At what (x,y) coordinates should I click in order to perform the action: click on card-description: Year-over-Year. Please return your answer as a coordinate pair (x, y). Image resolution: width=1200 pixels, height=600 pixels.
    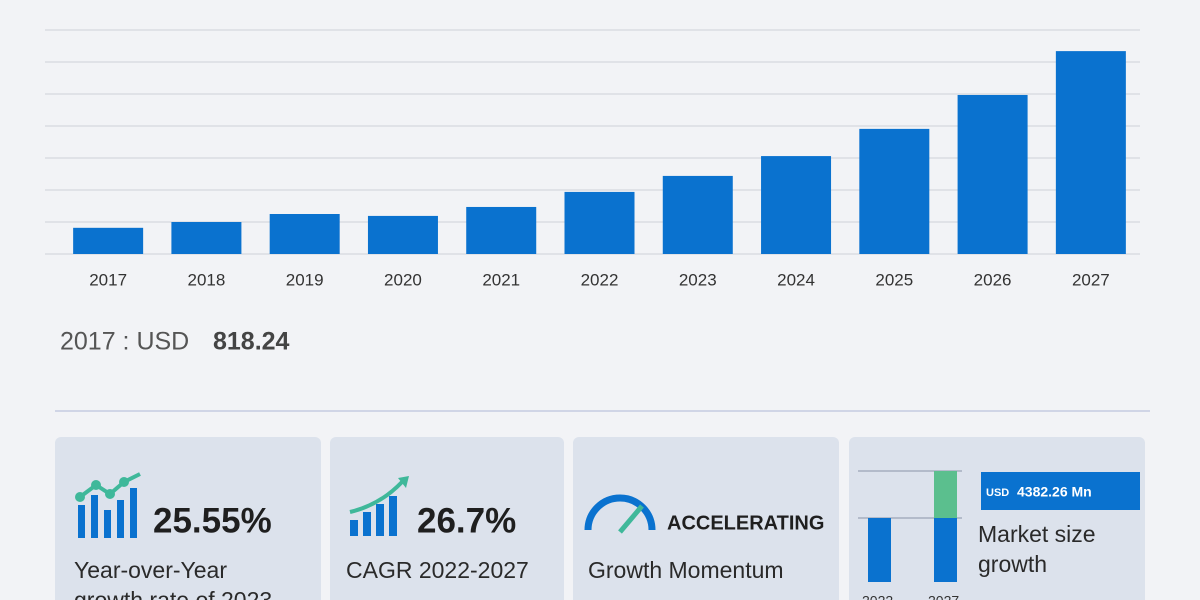
    Looking at the image, I should click on (150, 570).